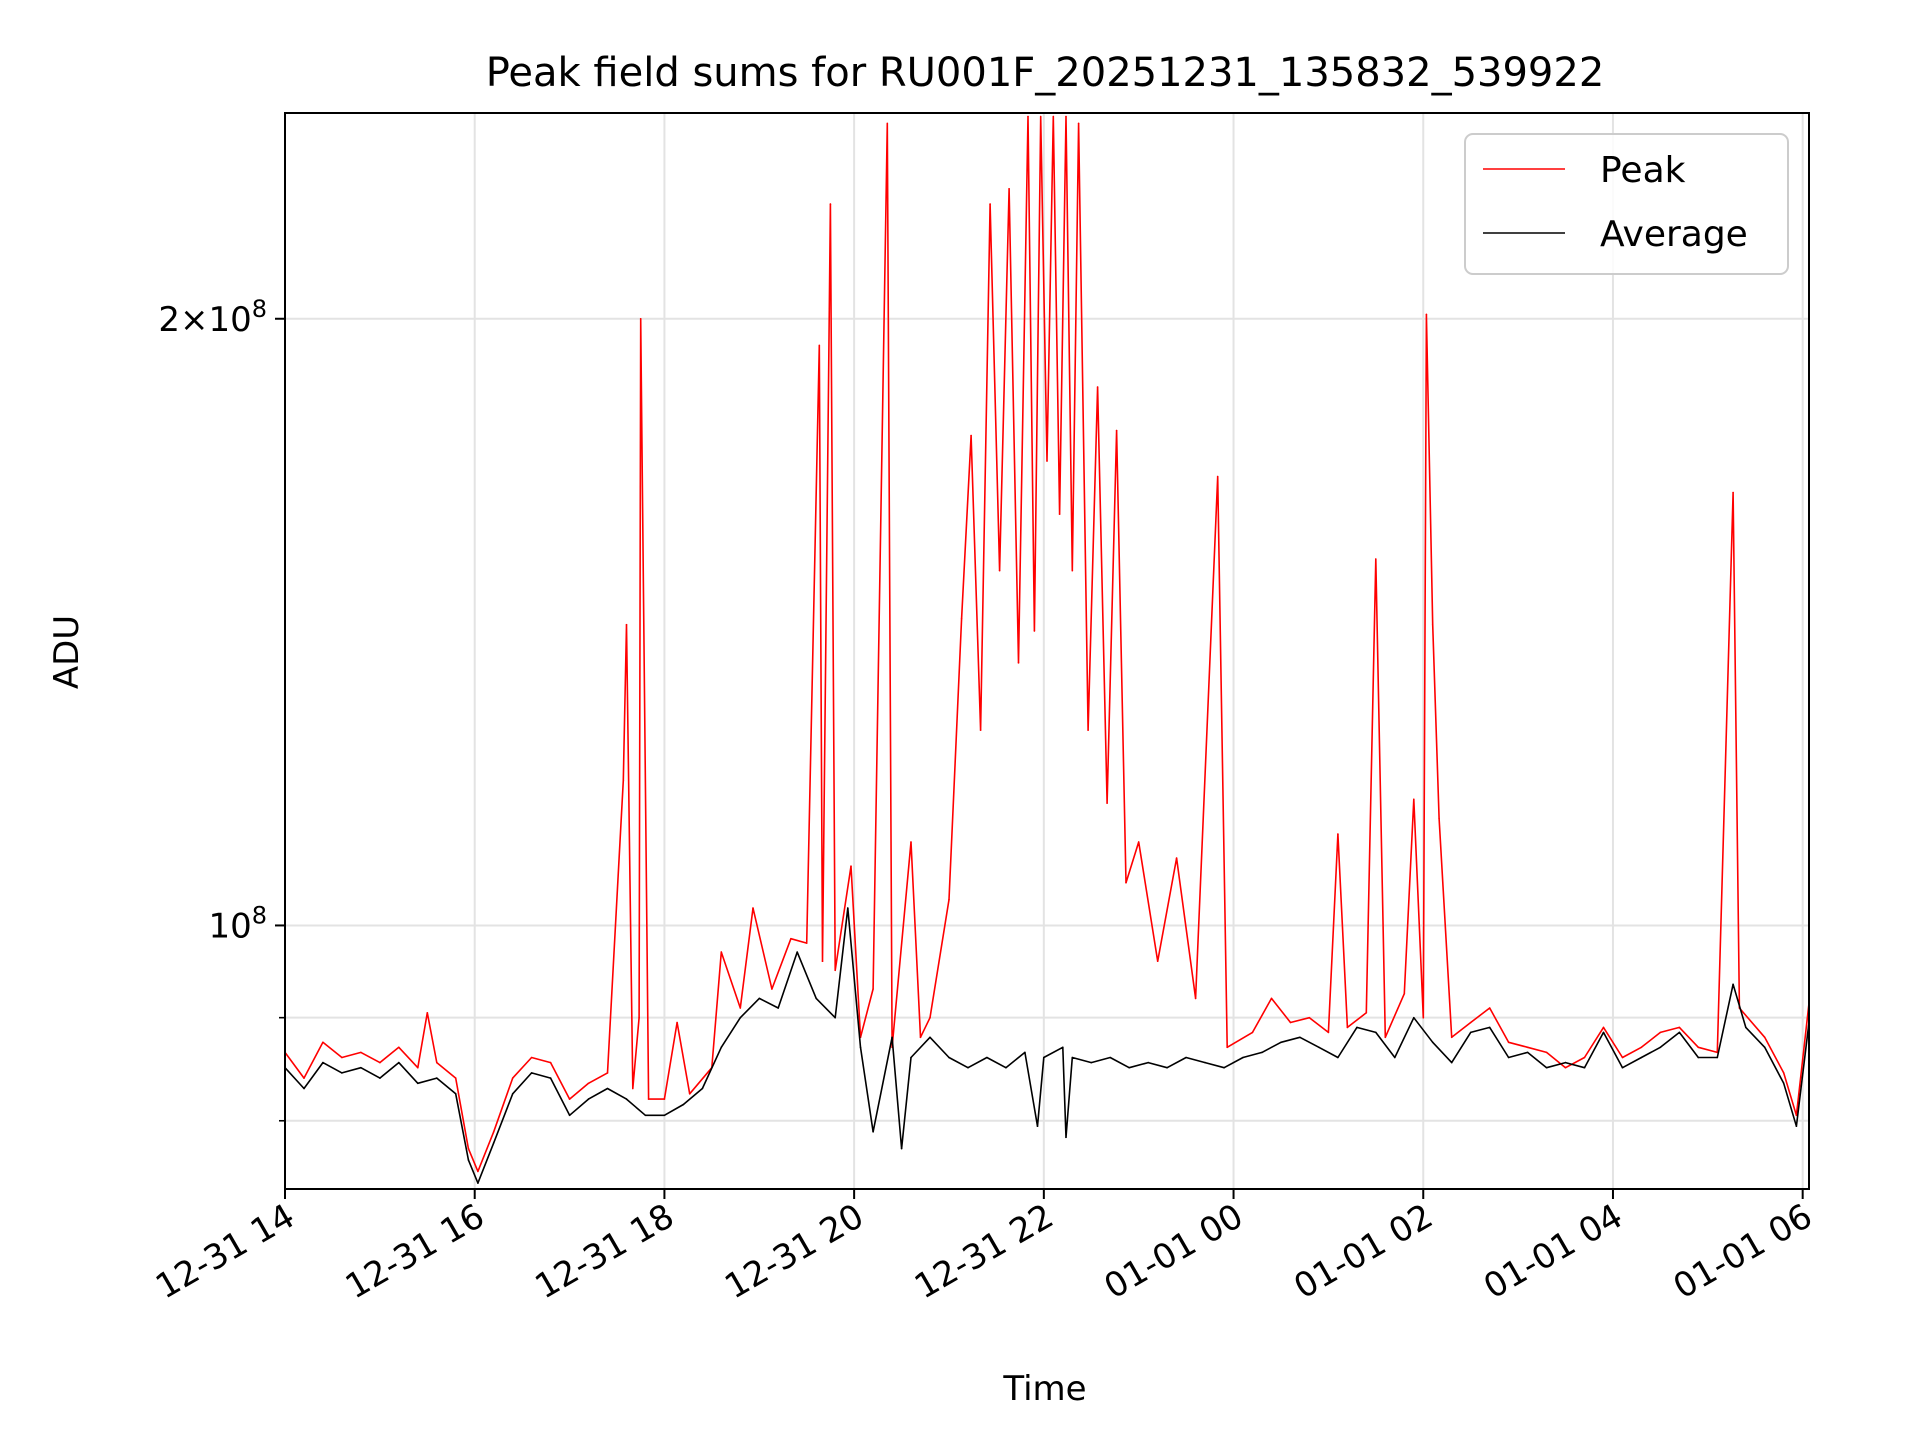  Describe the element at coordinates (212, 317) in the screenshot. I see `y-tick-label: 2×108` at that location.